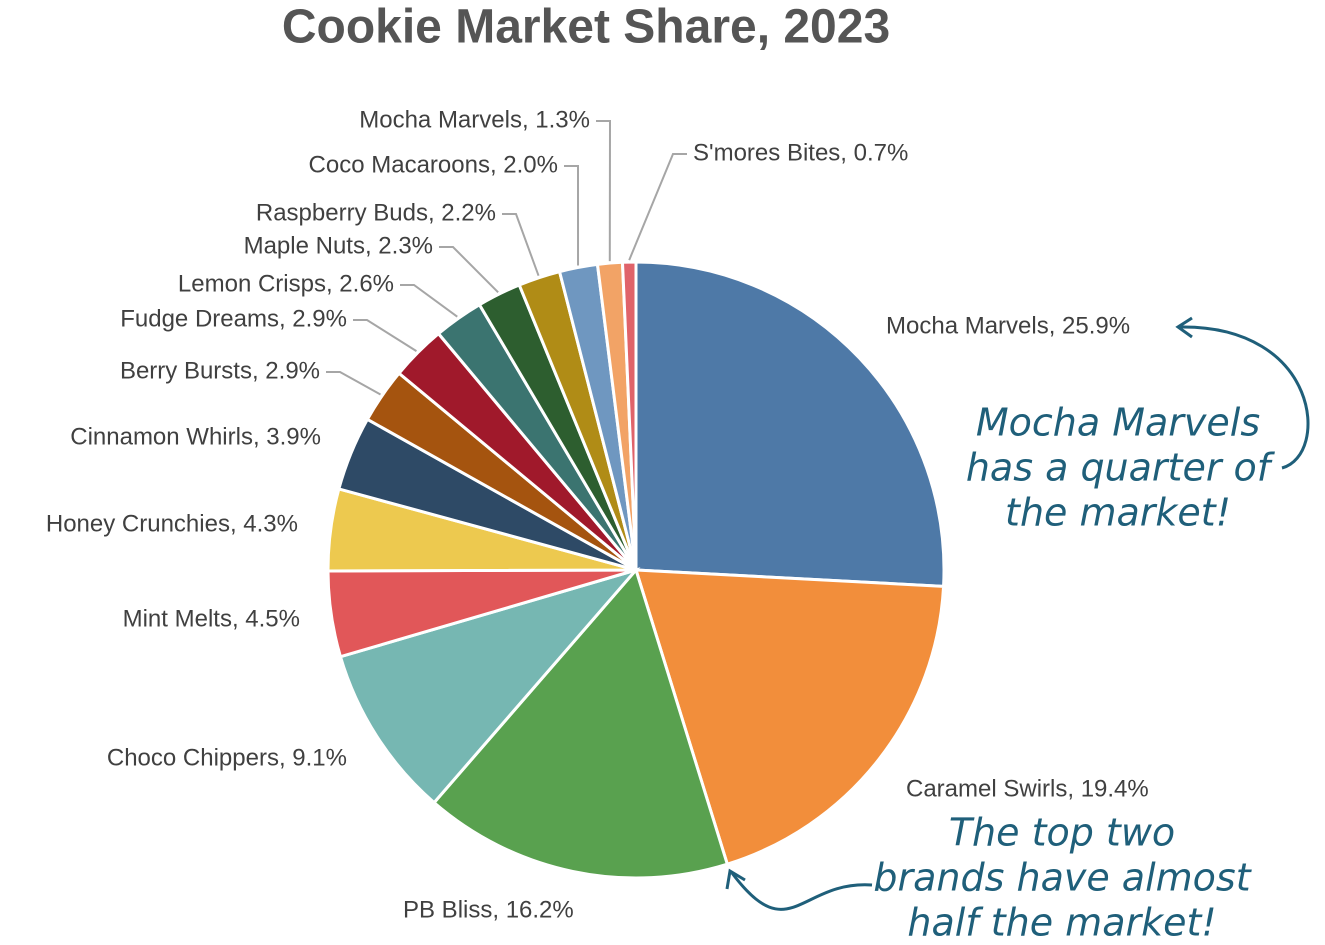 Image resolution: width=1325 pixels, height=945 pixels. I want to click on annotation: the market!, so click(1118, 513).